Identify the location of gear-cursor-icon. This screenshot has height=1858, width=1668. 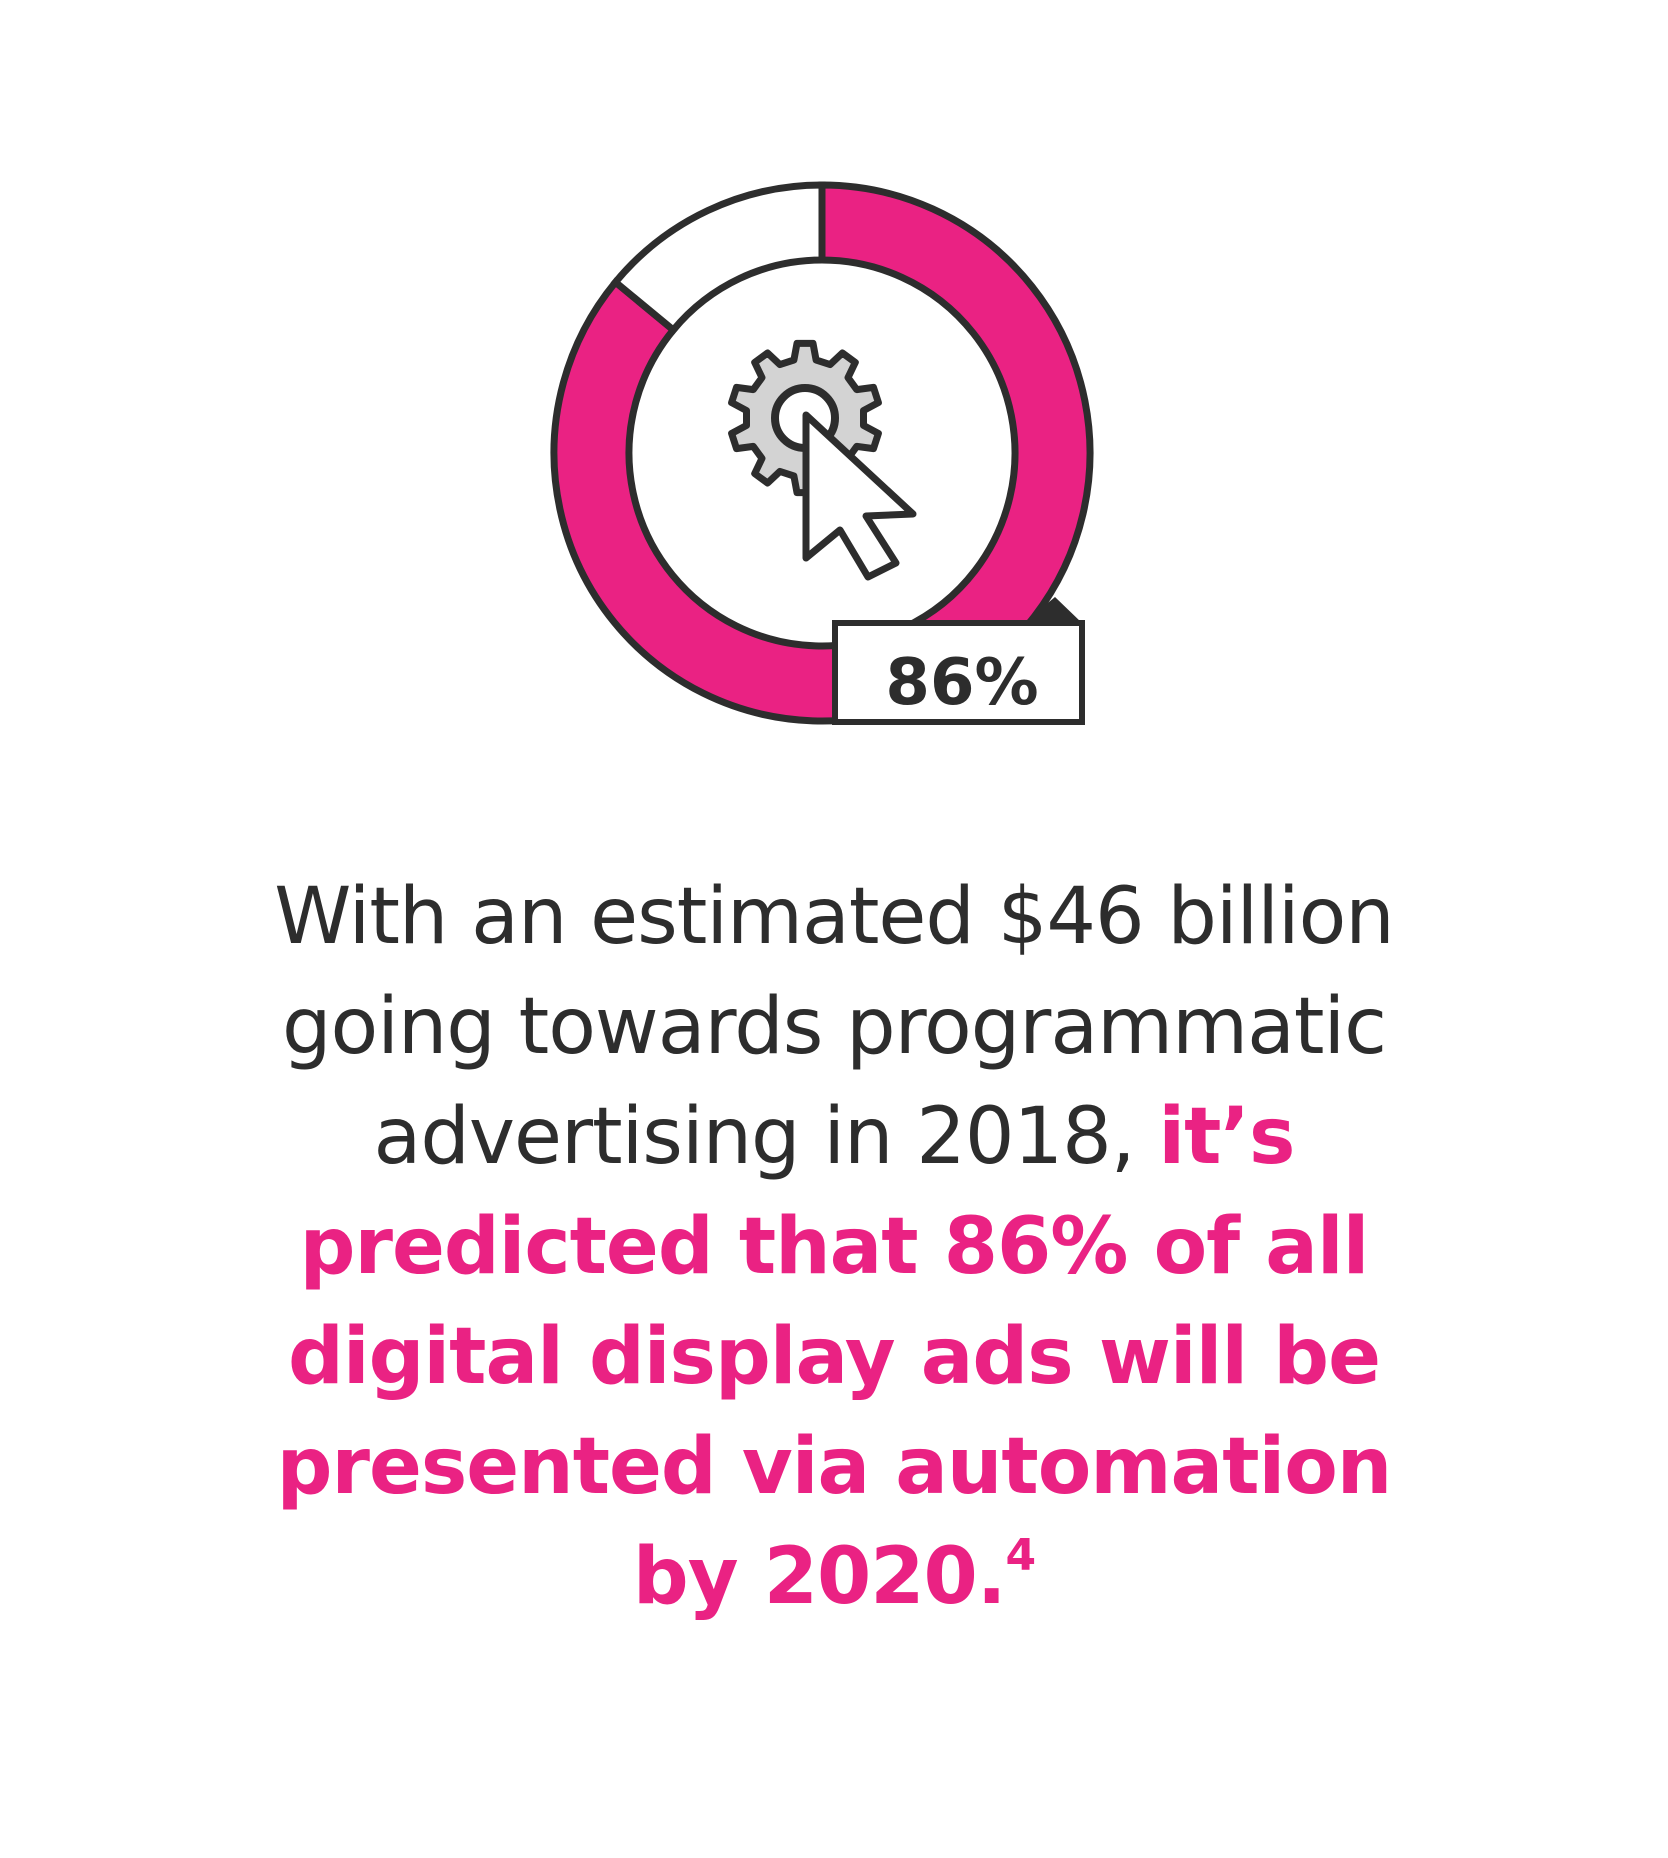
(822, 460).